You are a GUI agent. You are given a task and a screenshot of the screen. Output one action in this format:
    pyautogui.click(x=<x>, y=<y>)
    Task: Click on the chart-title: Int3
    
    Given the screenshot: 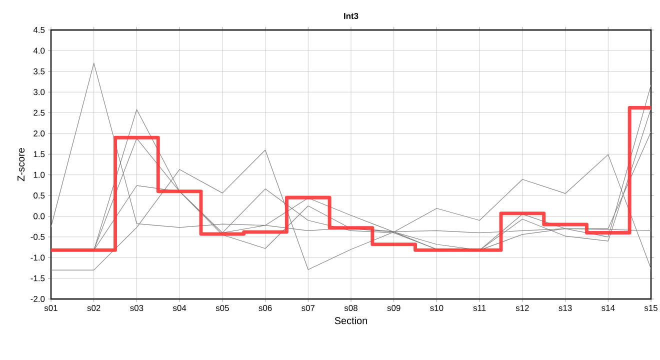 What is the action you would take?
    pyautogui.click(x=351, y=16)
    